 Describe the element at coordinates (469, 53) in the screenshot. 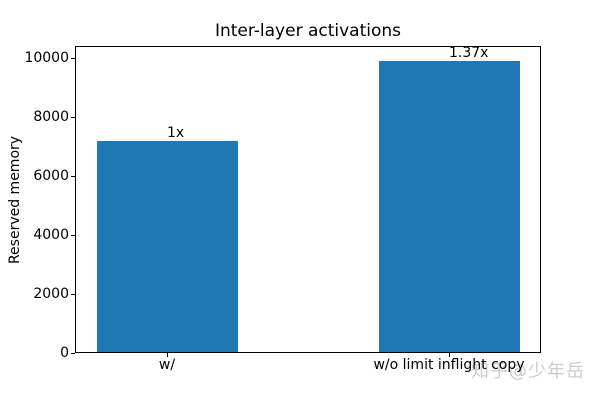

I see `bar-value-label: 1.37x` at that location.